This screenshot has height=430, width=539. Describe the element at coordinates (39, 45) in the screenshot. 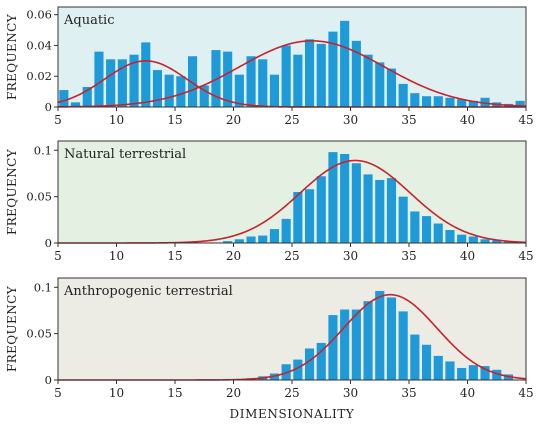

I see `y-tick-label: 0.04` at that location.